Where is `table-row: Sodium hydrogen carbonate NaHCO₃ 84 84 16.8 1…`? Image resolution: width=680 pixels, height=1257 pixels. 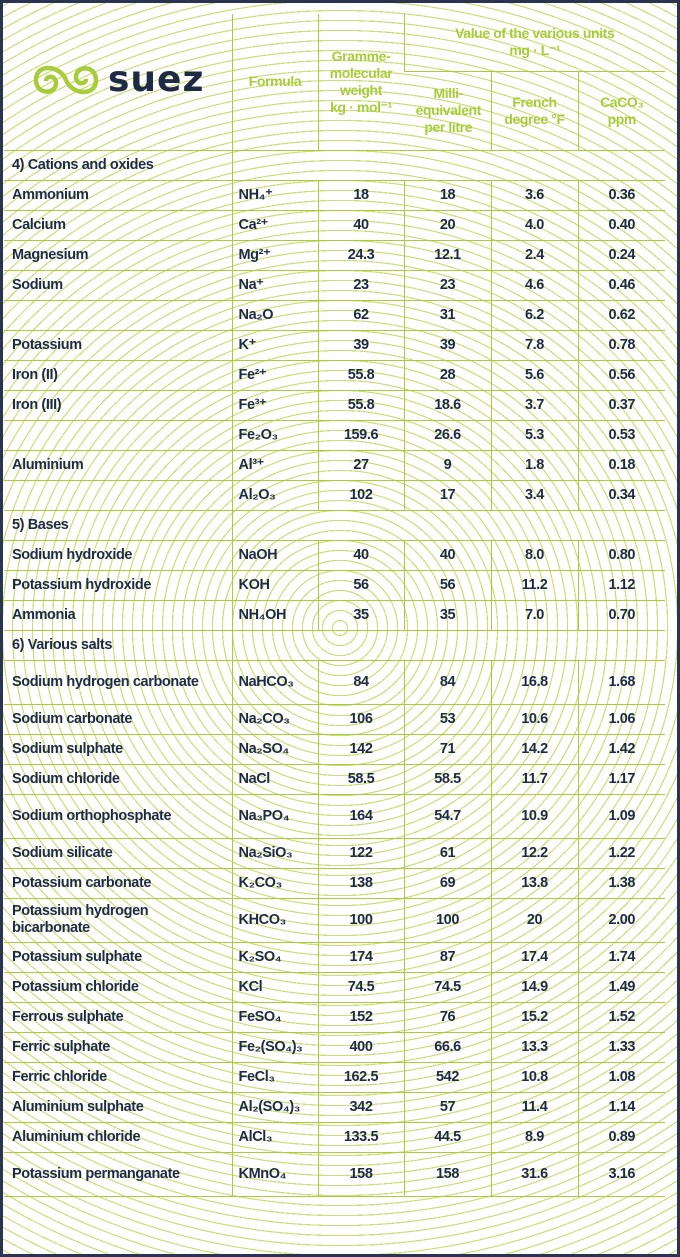 table-row: Sodium hydrogen carbonate NaHCO₃ 84 84 16.8 1… is located at coordinates (334, 682).